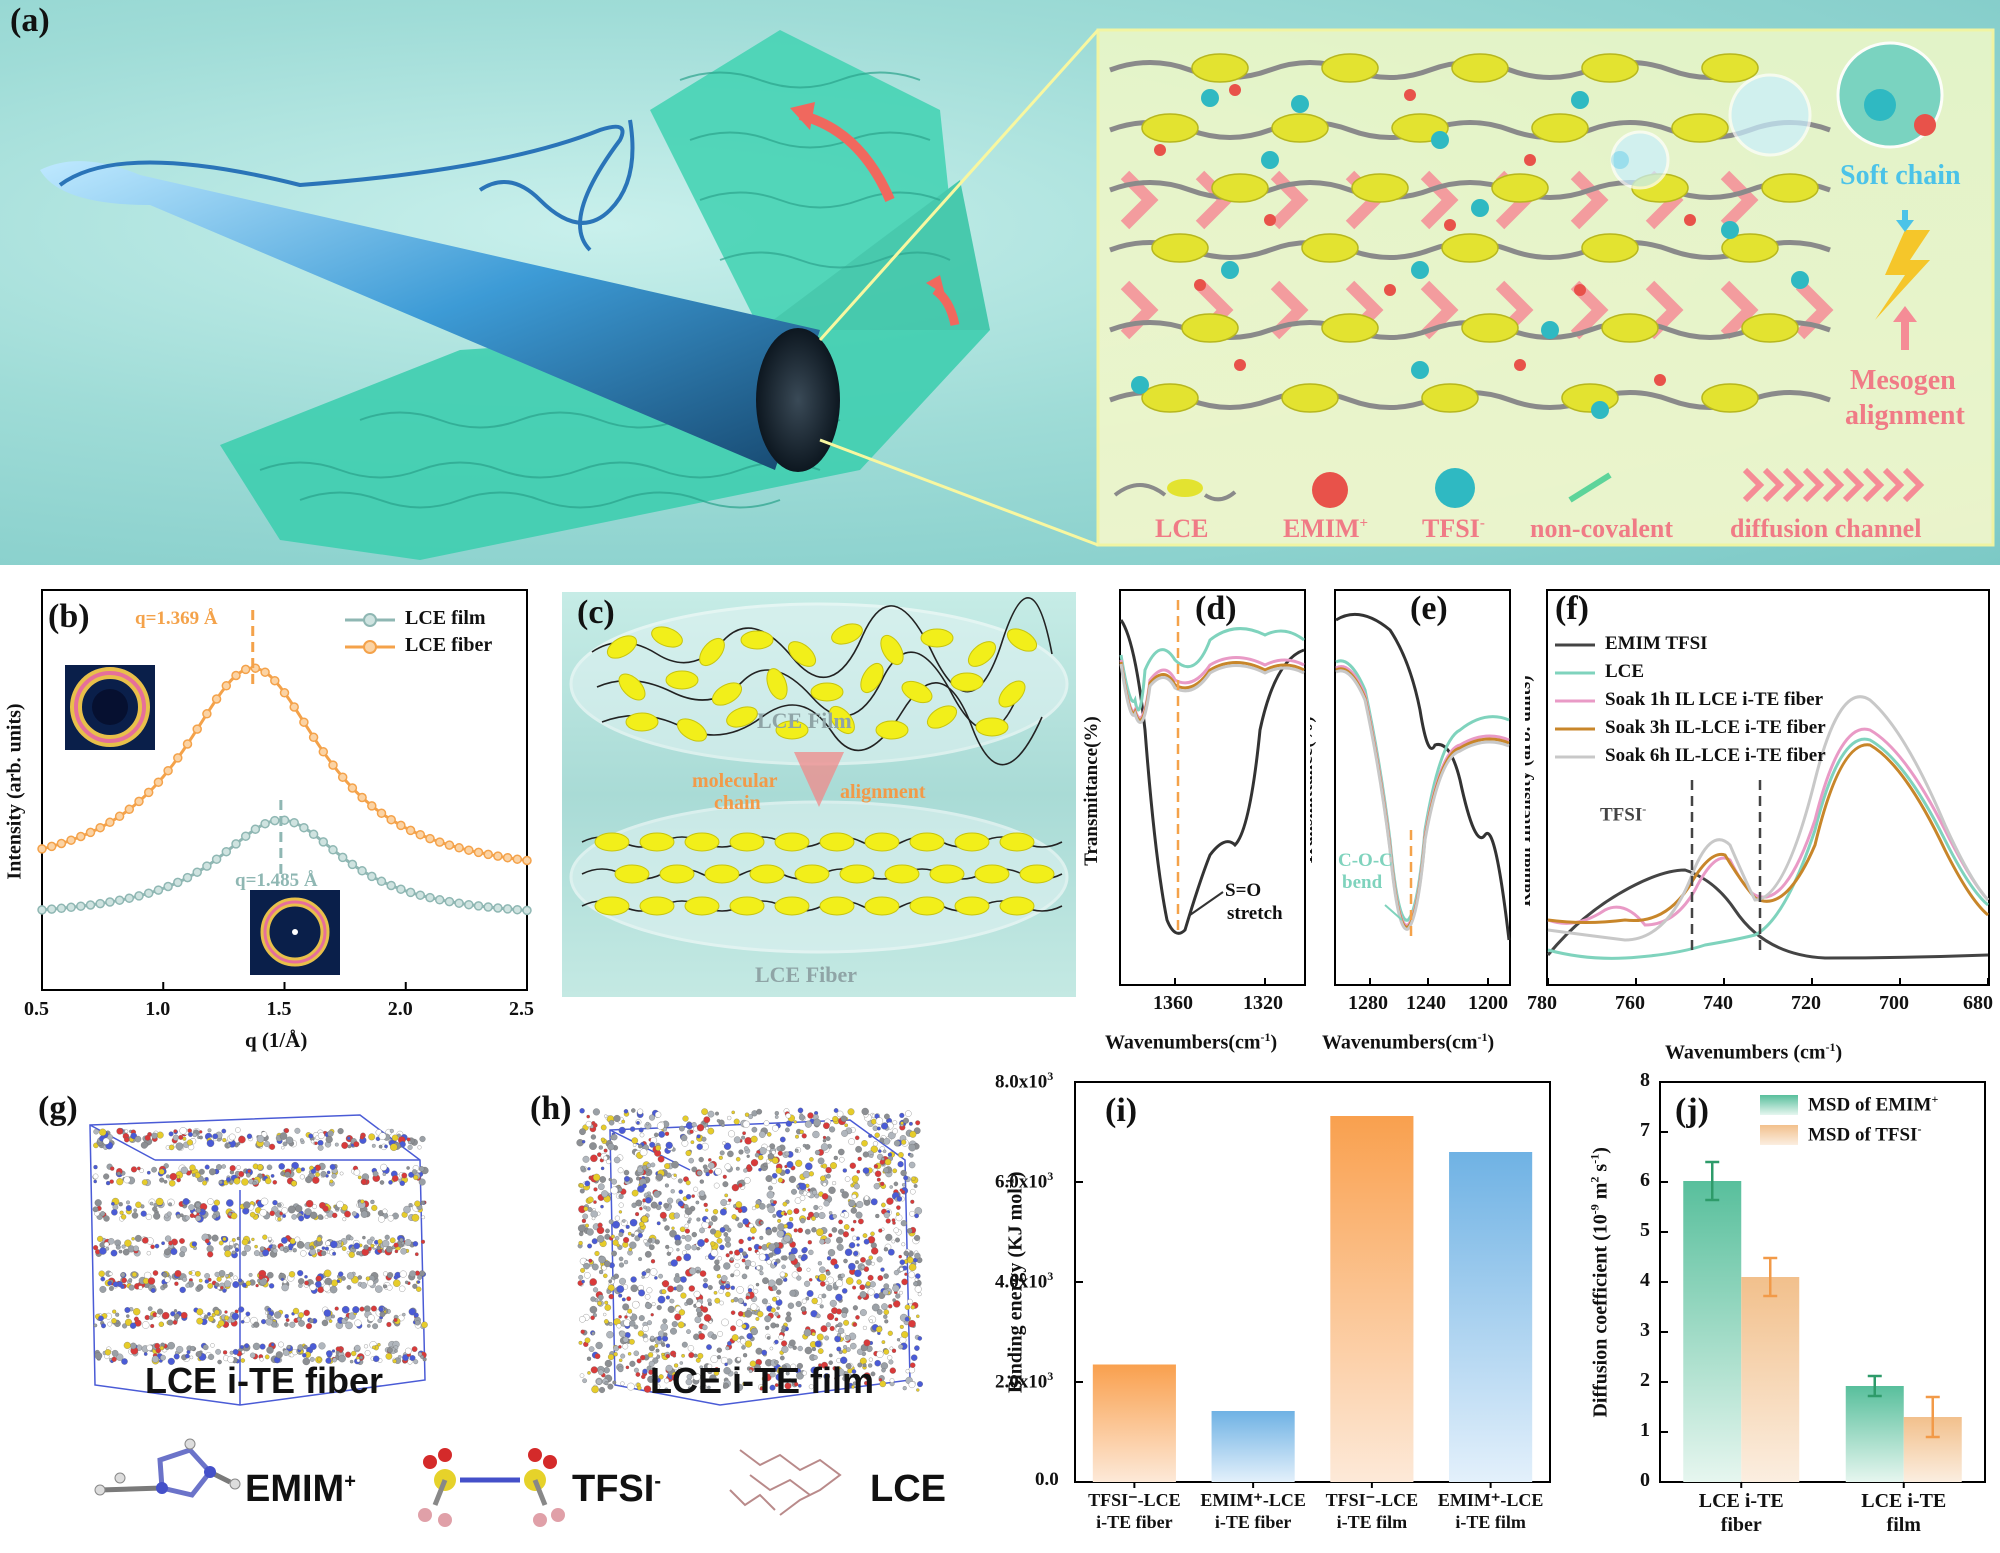 The height and width of the screenshot is (1553, 2000). Describe the element at coordinates (1806, 1003) in the screenshot. I see `f-xtick-720: 720` at that location.